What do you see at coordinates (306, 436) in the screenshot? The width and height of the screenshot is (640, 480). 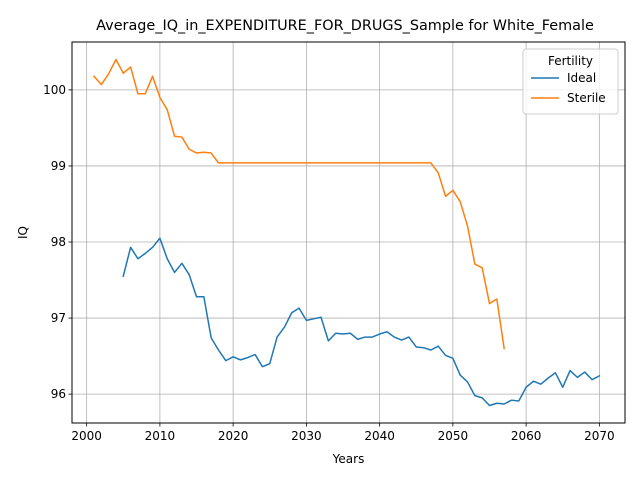 I see `x-tick-label: 2030` at bounding box center [306, 436].